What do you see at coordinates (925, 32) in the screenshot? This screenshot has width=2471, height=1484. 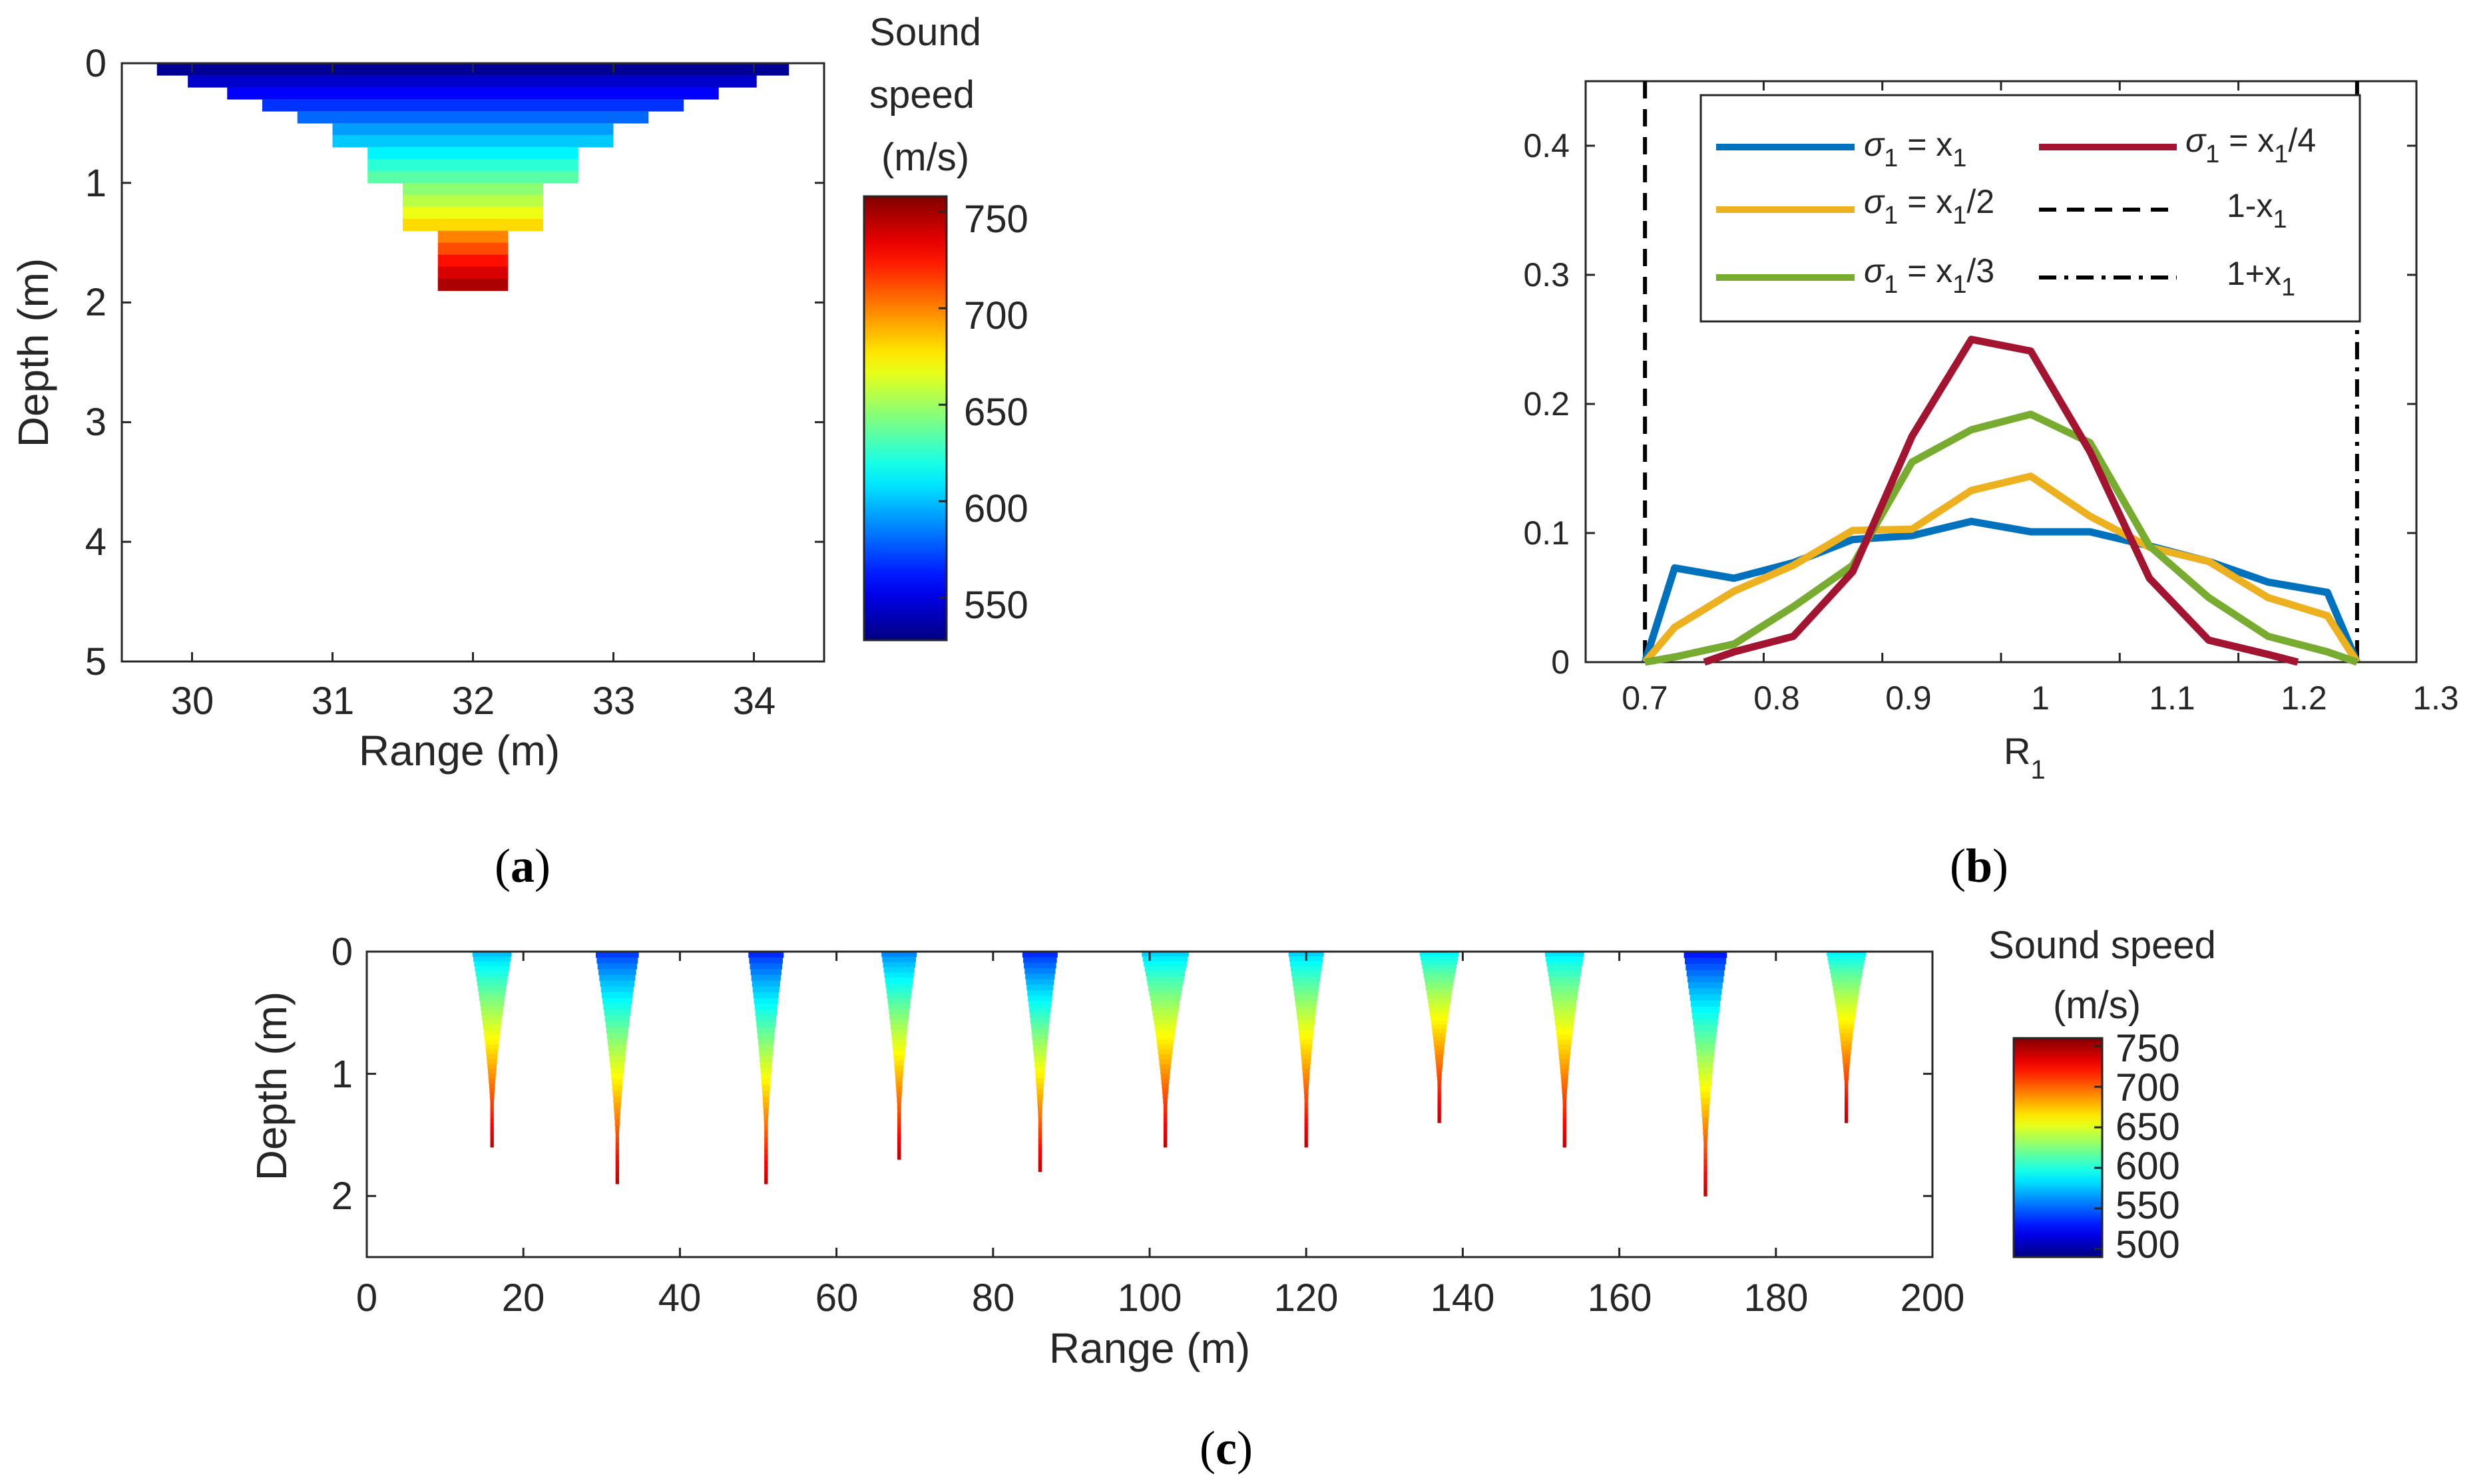 I see `panel-a-colorbar-title: Sound` at bounding box center [925, 32].